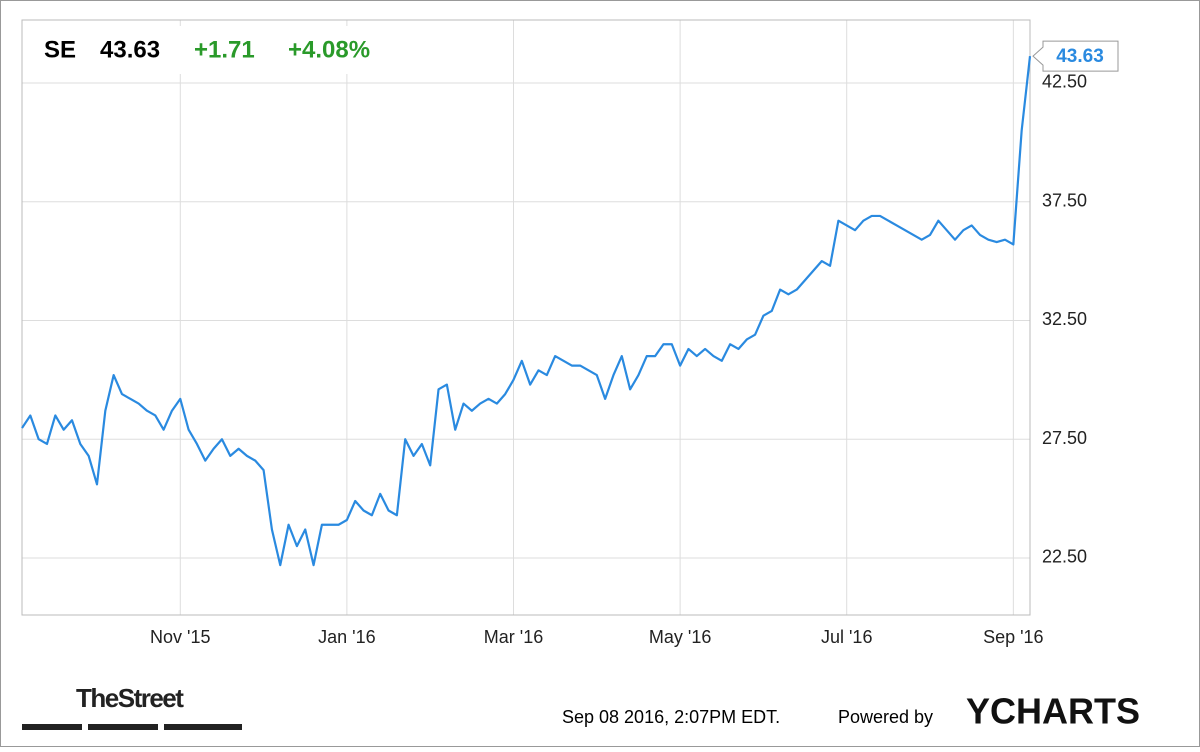 The width and height of the screenshot is (1200, 752). I want to click on last-value-tag, so click(1075, 56).